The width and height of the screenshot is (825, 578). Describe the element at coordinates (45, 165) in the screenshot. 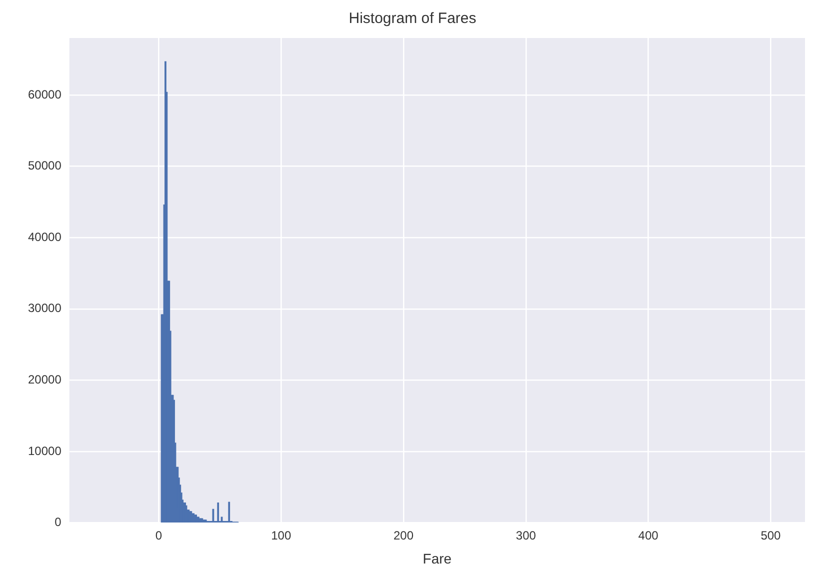

I see `y-tick-label: 50000` at that location.